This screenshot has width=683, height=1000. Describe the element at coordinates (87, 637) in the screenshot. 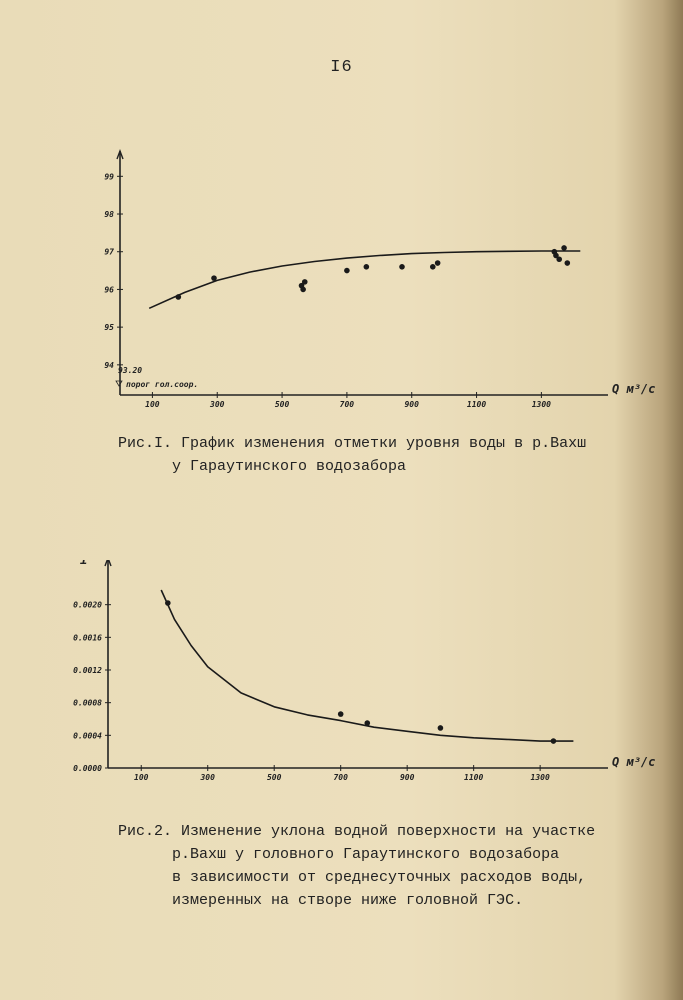

I see `y-tick-label: 0.0016` at that location.